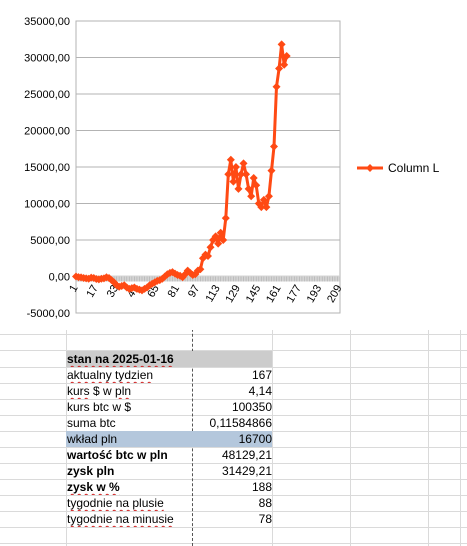  I want to click on x-tick-label: 1, so click(73, 288).